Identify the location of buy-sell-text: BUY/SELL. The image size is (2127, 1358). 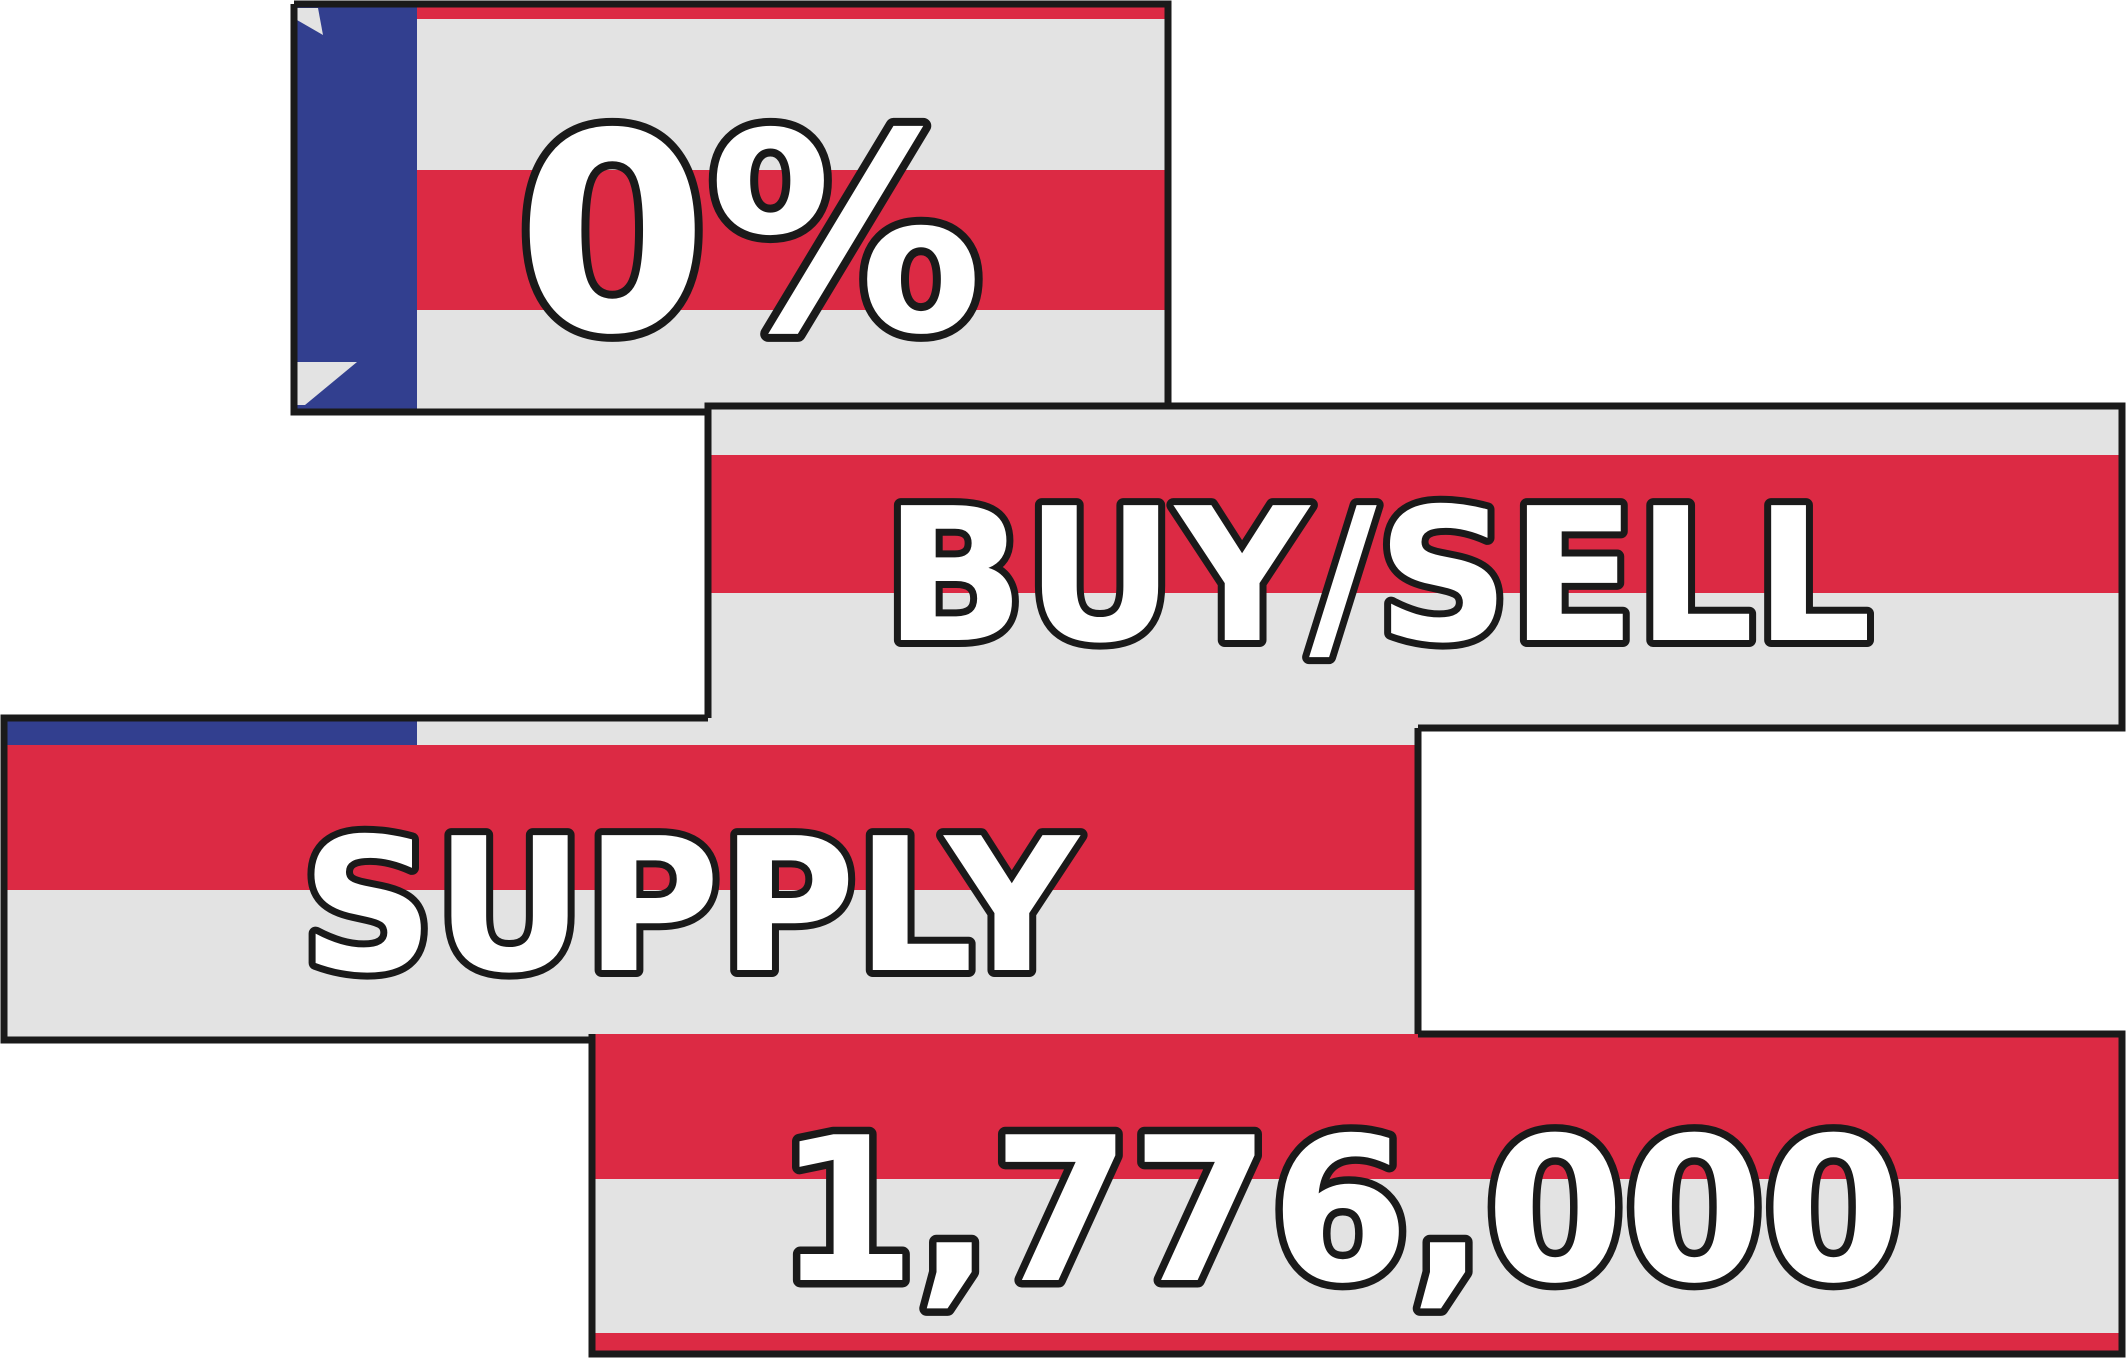
(1378, 576).